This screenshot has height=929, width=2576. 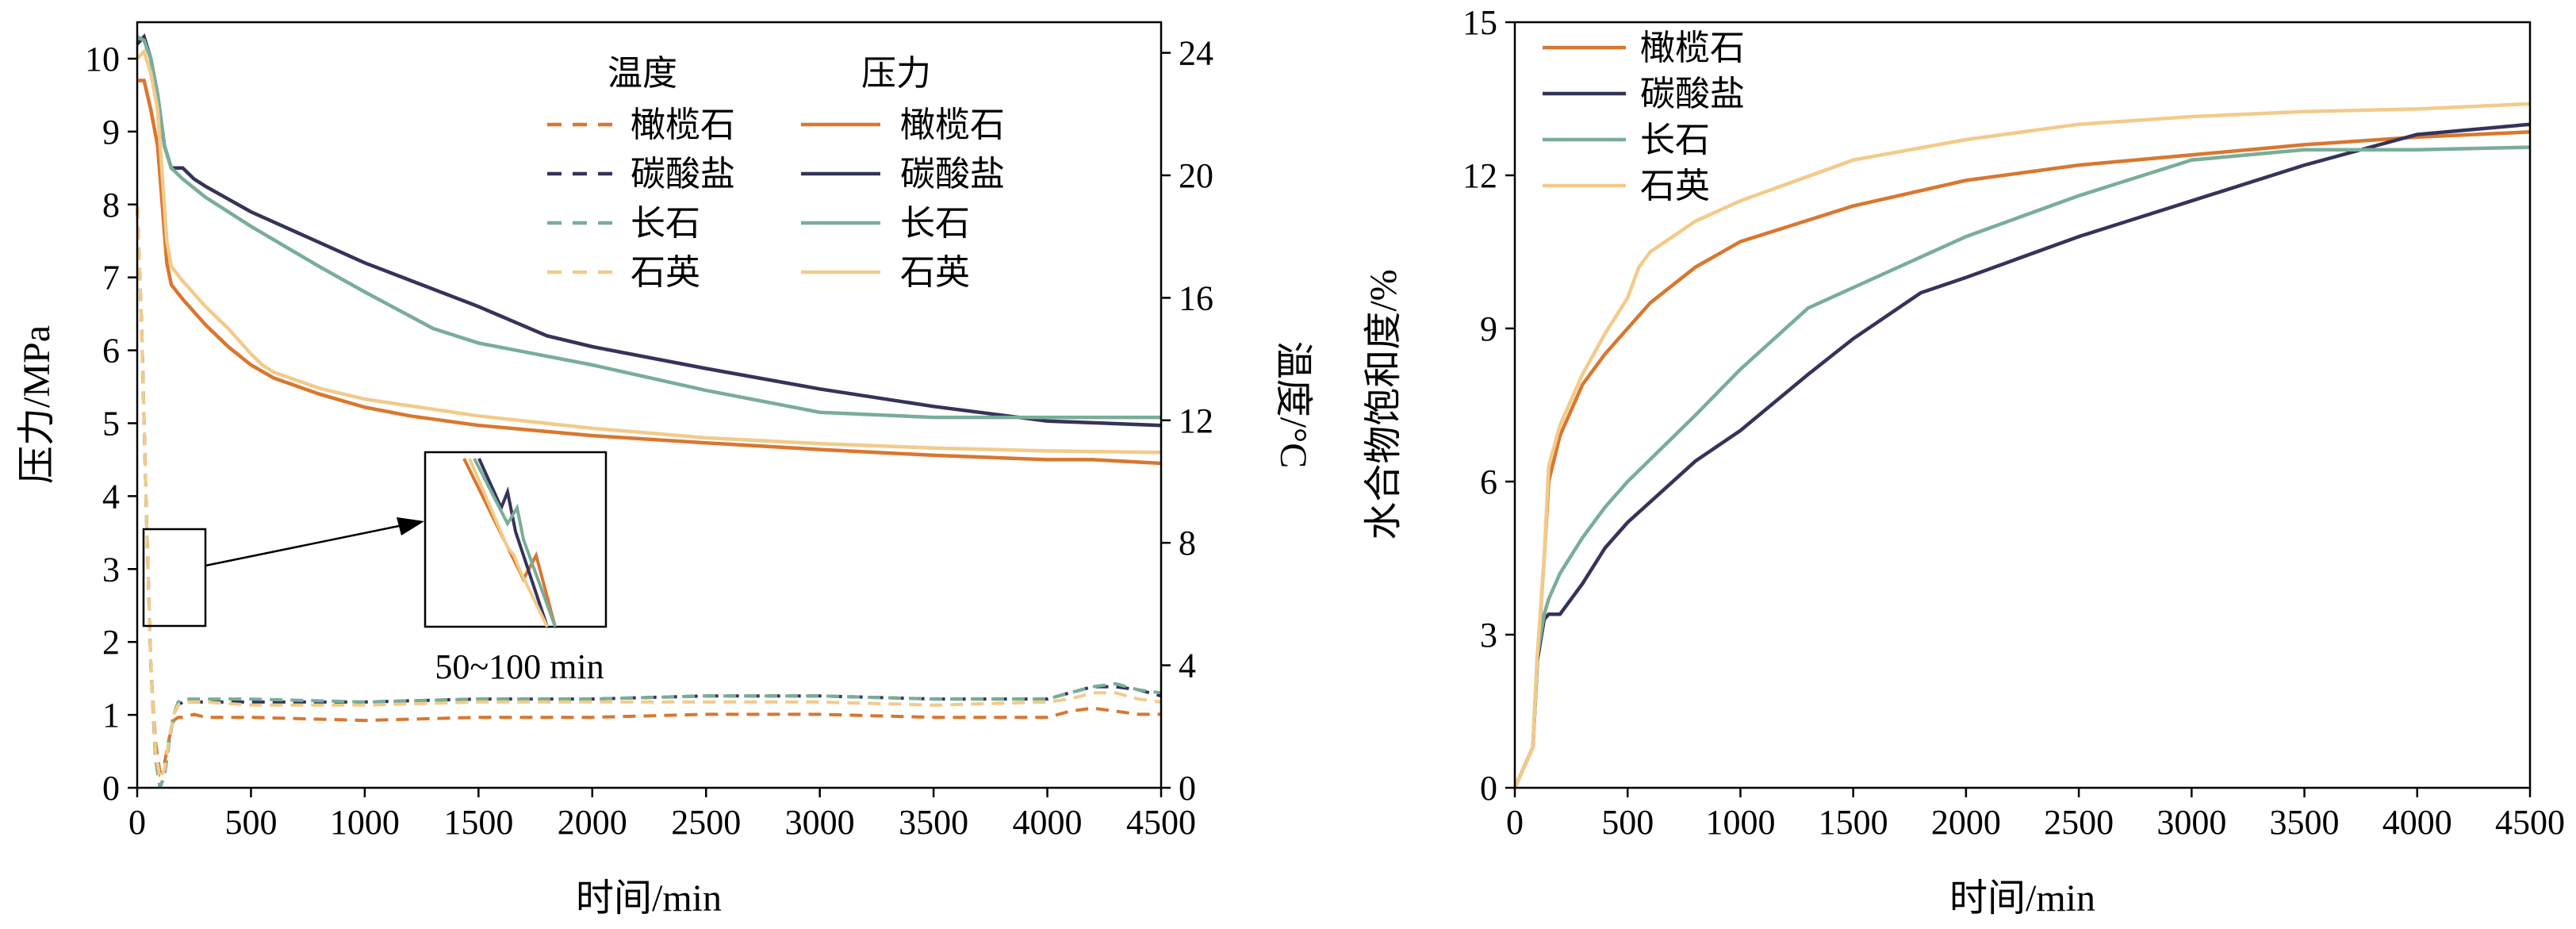 What do you see at coordinates (953, 125) in the screenshot?
I see `legend-pressure-olivine: 橄榄石` at bounding box center [953, 125].